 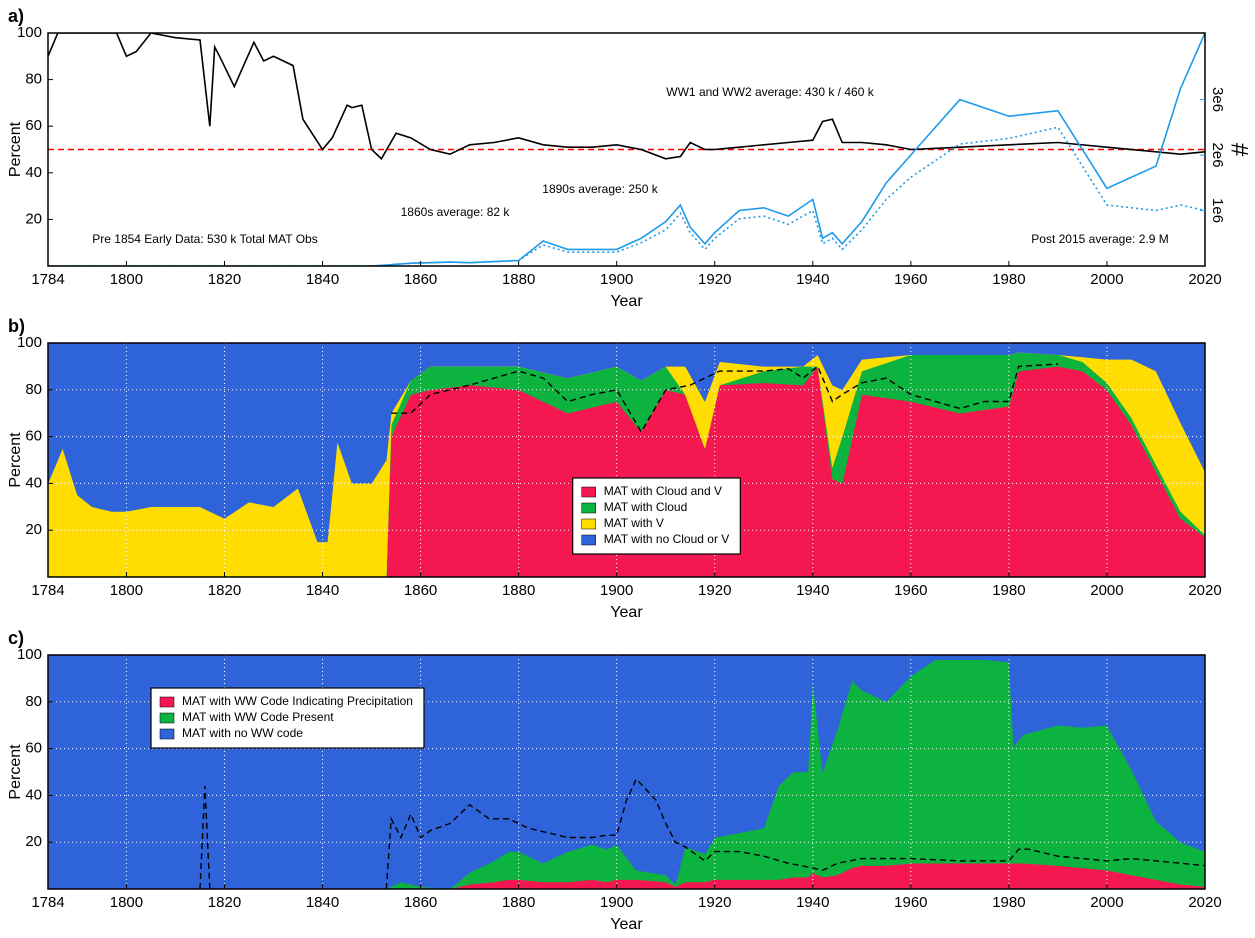 What do you see at coordinates (16, 638) in the screenshot?
I see `panel-title: c)` at bounding box center [16, 638].